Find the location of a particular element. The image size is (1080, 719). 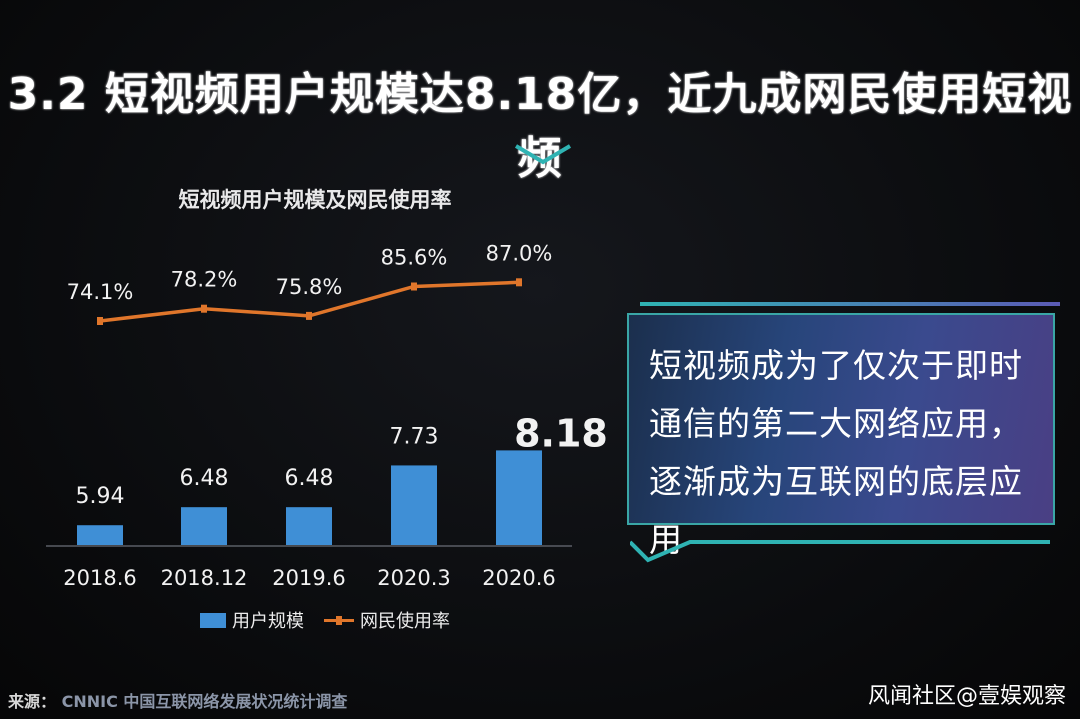

bar-2020.6 is located at coordinates (519, 497).